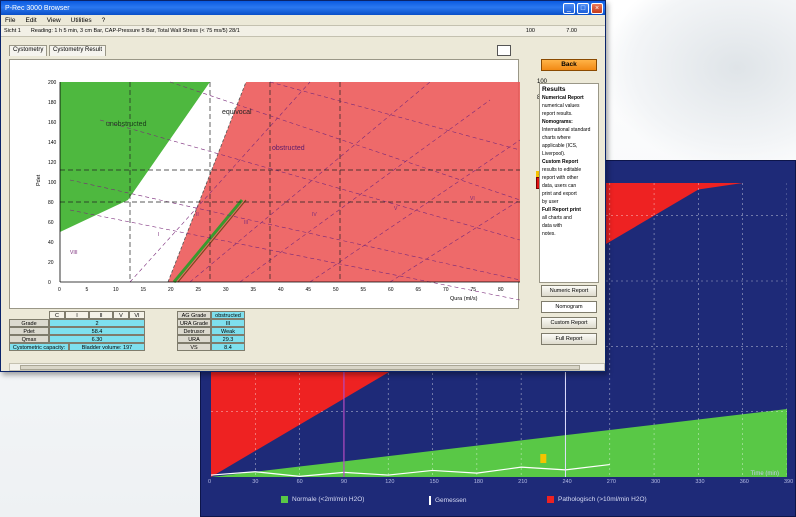 This screenshot has width=796, height=517. I want to click on results-line: results to editable, so click(562, 170).